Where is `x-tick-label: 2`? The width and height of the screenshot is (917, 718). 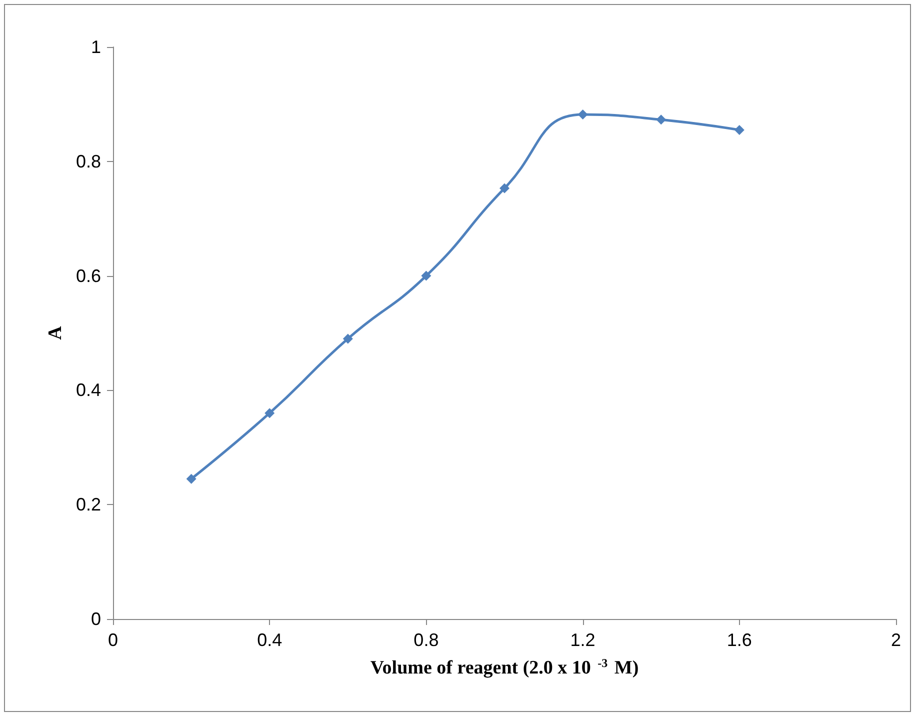 x-tick-label: 2 is located at coordinates (896, 640).